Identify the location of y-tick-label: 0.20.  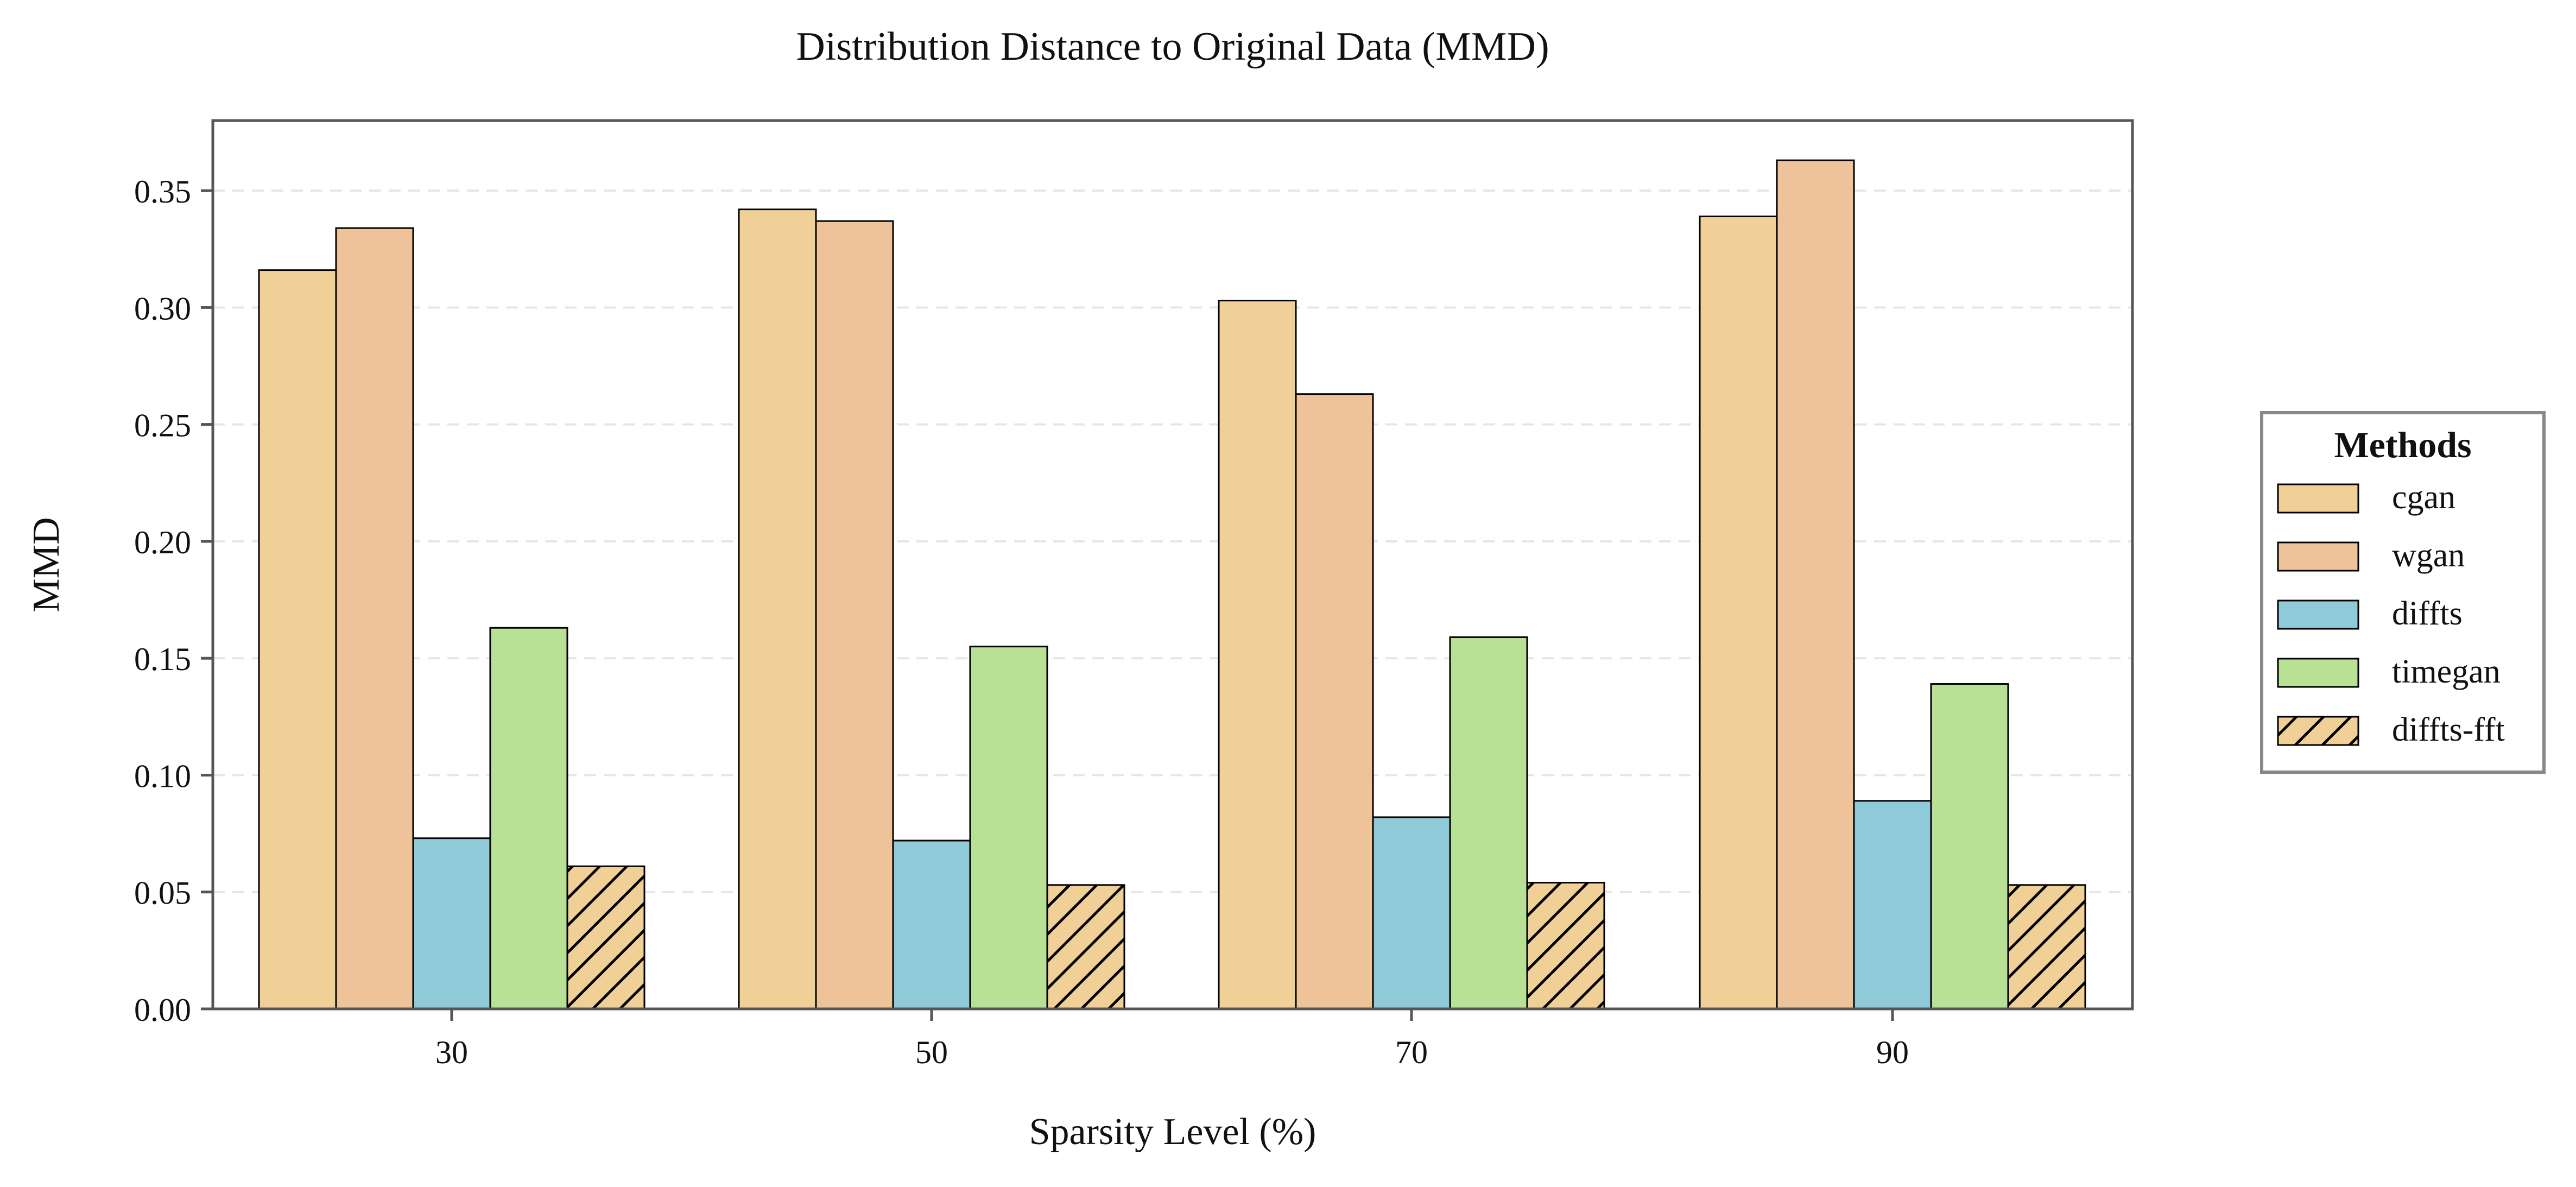
(162, 542).